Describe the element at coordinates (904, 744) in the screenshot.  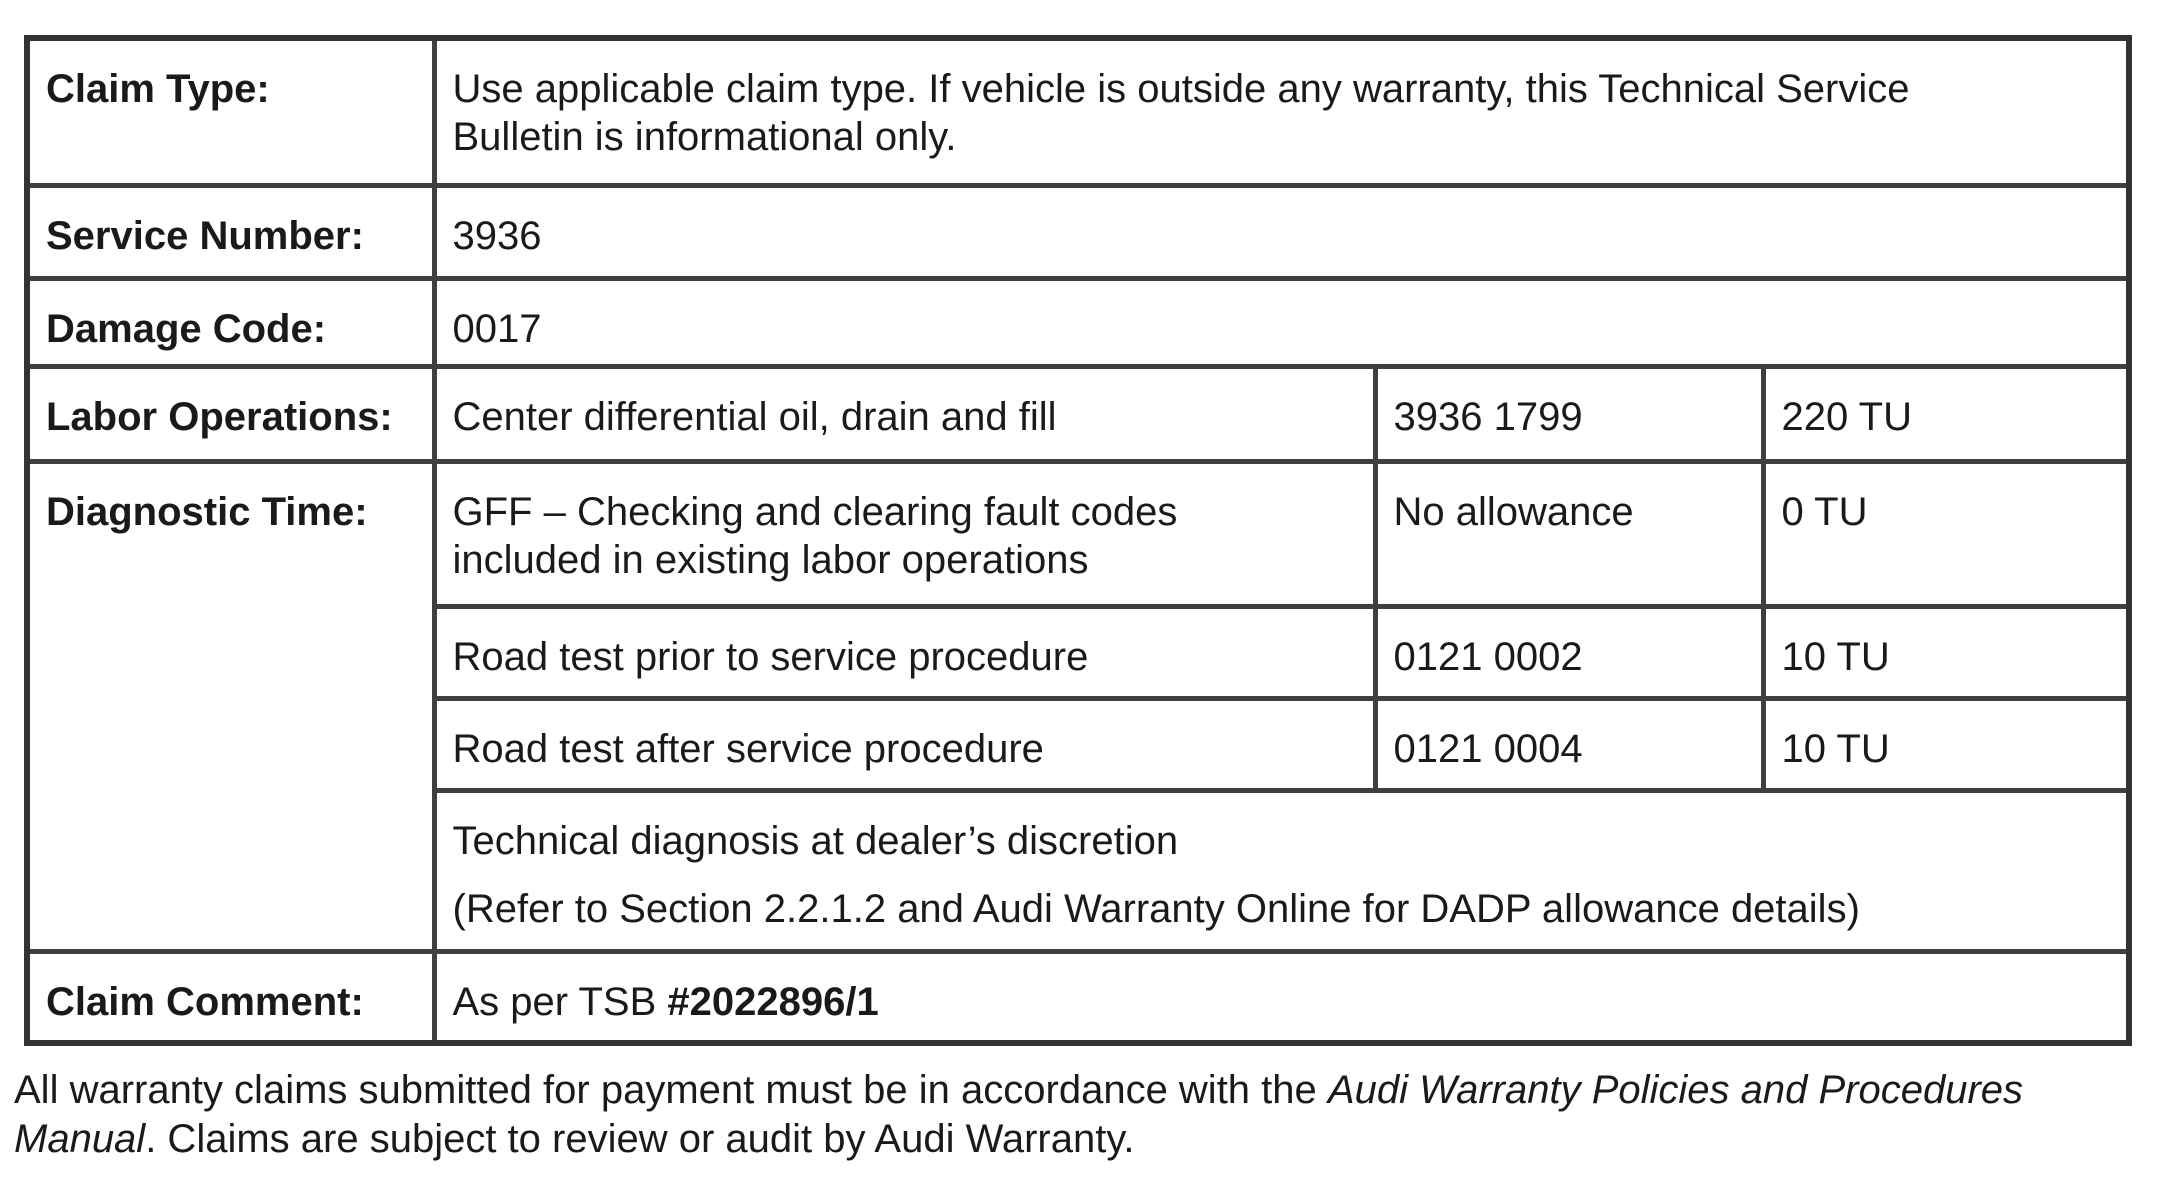
I see `road-test-after-description: Road test after service procedure` at that location.